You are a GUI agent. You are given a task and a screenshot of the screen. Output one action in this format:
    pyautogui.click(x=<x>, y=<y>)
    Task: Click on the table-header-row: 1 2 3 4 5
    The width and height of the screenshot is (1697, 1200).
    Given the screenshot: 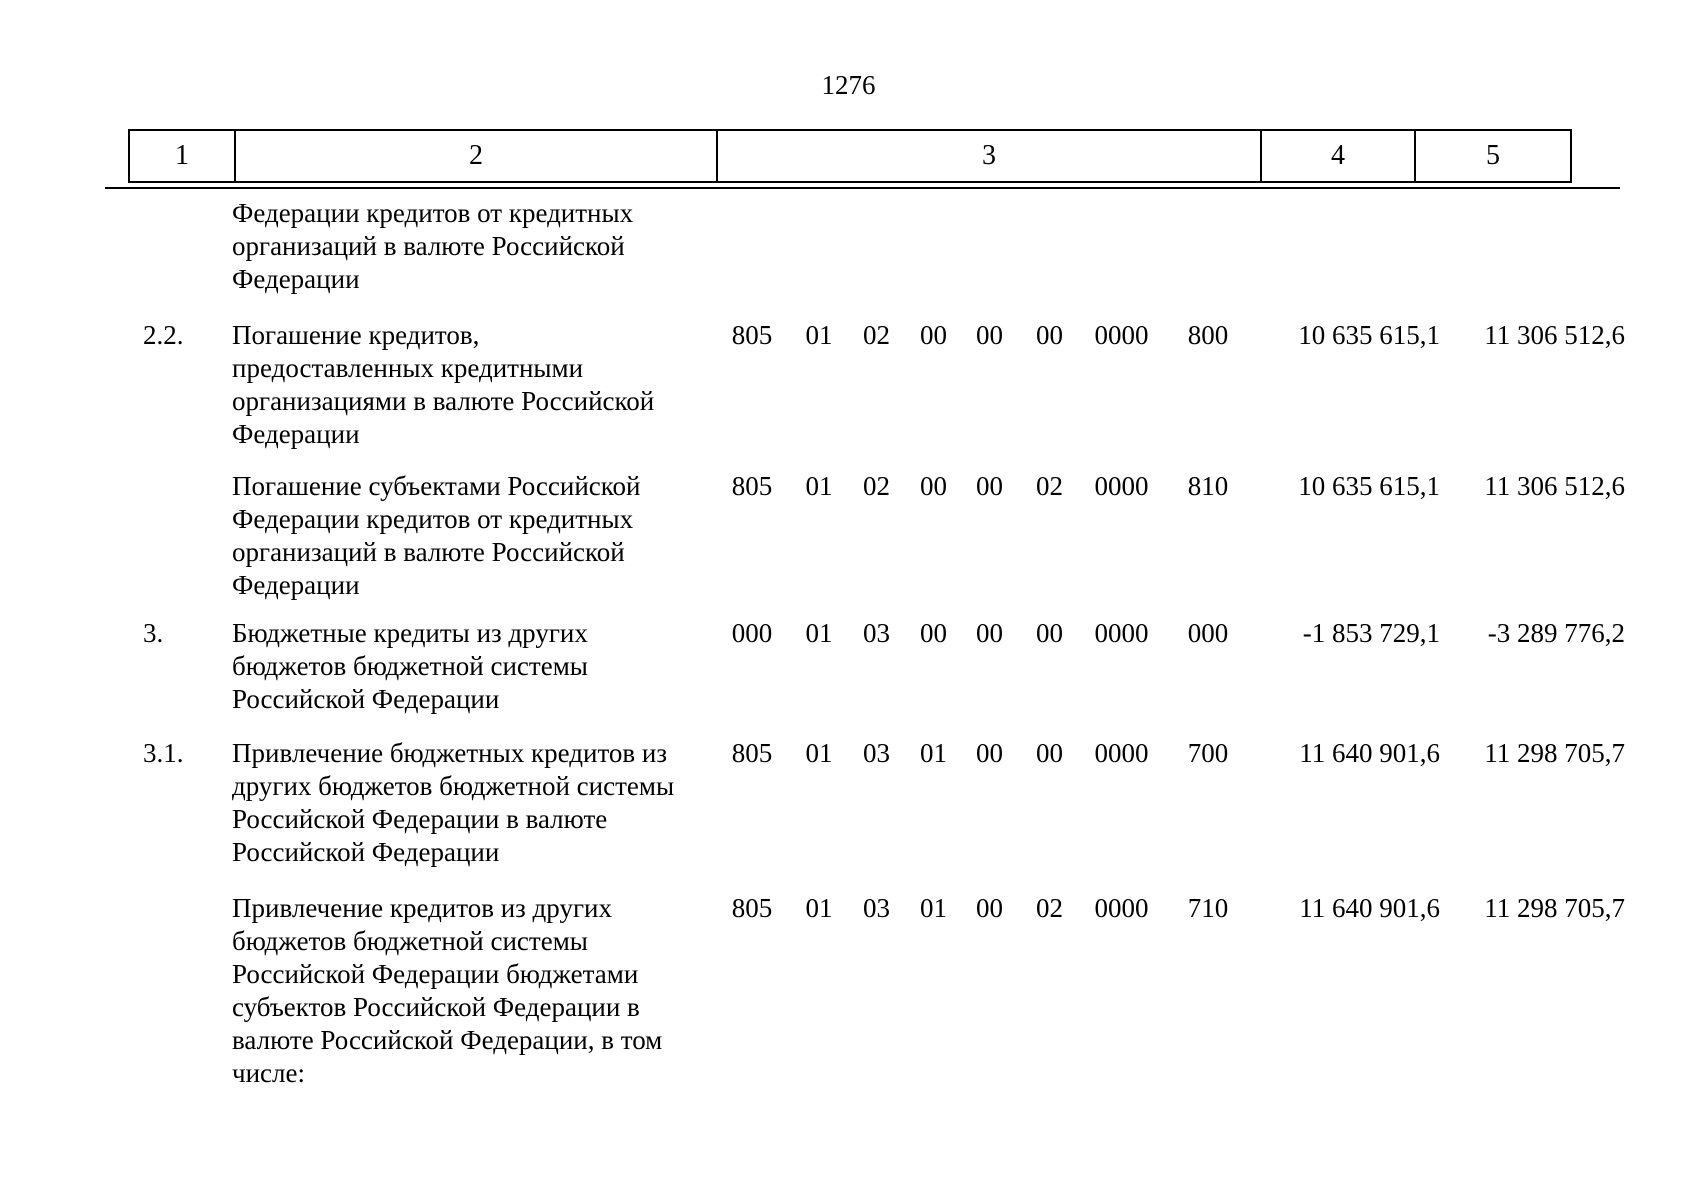 What is the action you would take?
    pyautogui.click(x=850, y=156)
    